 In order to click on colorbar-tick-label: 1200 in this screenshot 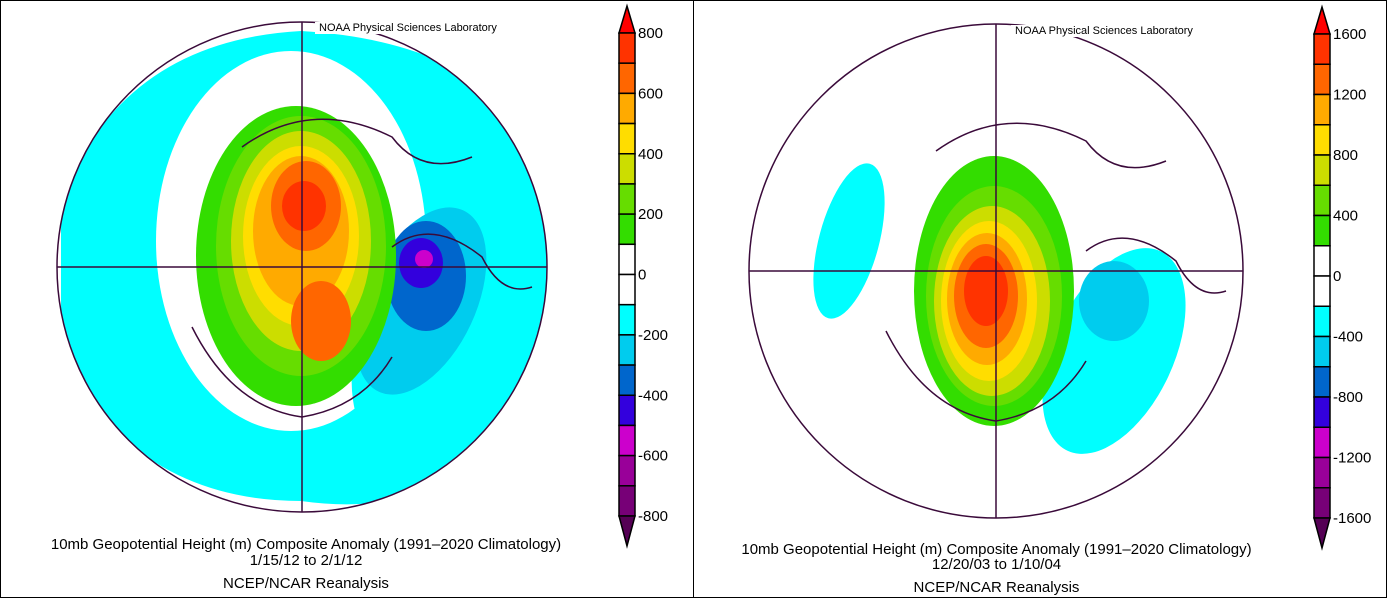, I will do `click(1349, 95)`.